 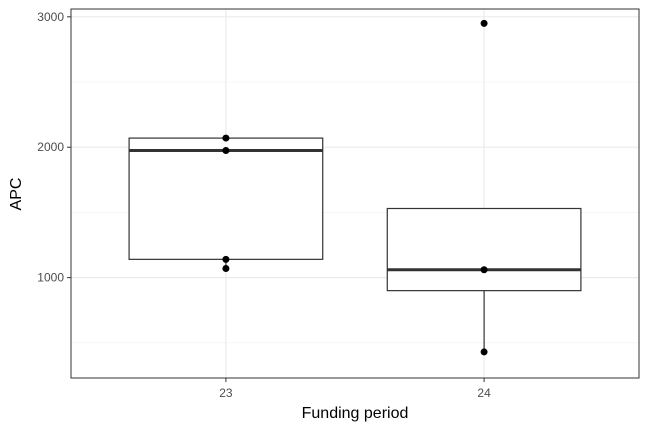 I want to click on y-tick-label: 2000, so click(x=50, y=147).